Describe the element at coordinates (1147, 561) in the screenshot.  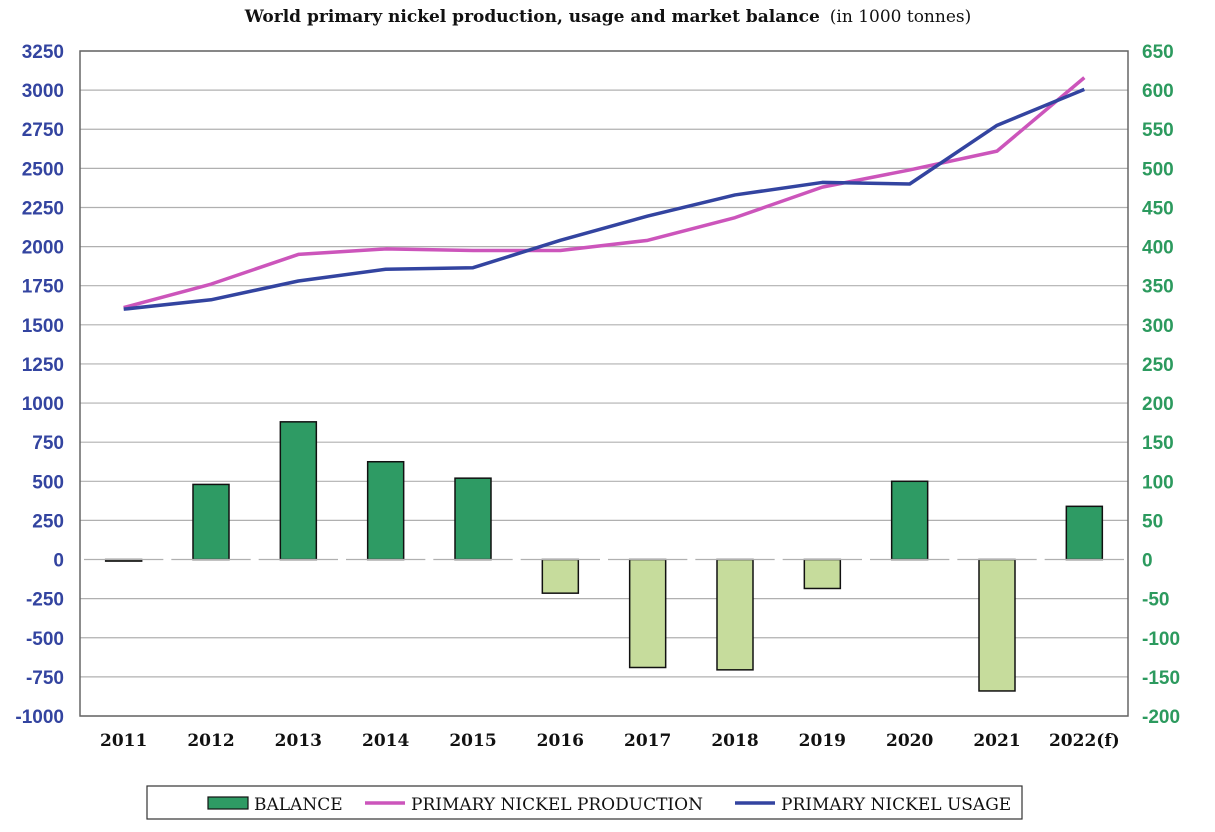
I see `right-y-tick-label: 0` at that location.